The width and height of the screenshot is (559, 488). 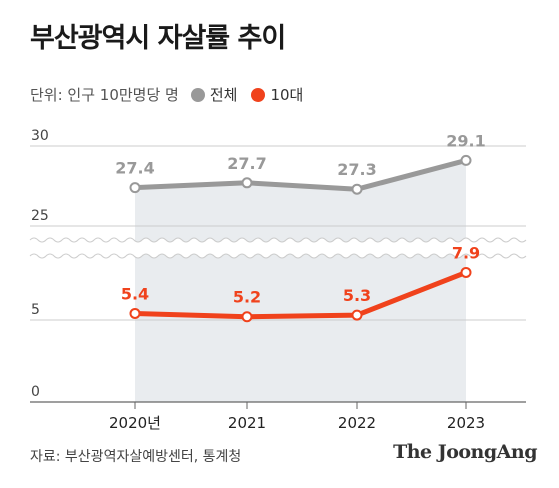 I want to click on data-label-total-3: 29.1, so click(x=465, y=140).